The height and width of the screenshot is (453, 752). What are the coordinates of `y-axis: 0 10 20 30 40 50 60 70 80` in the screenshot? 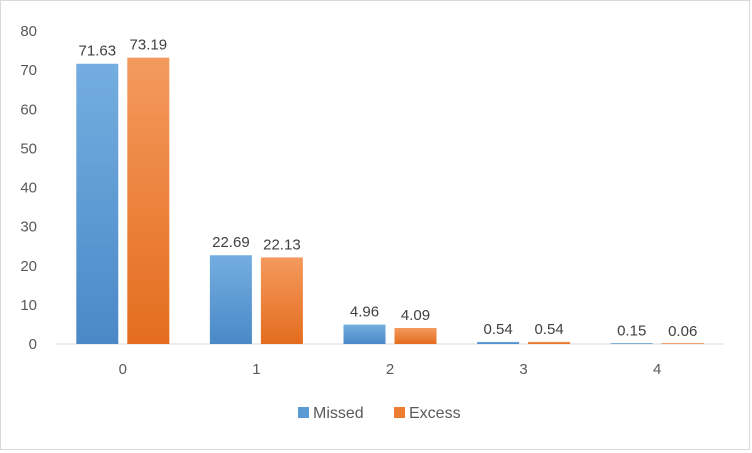 It's located at (28, 188).